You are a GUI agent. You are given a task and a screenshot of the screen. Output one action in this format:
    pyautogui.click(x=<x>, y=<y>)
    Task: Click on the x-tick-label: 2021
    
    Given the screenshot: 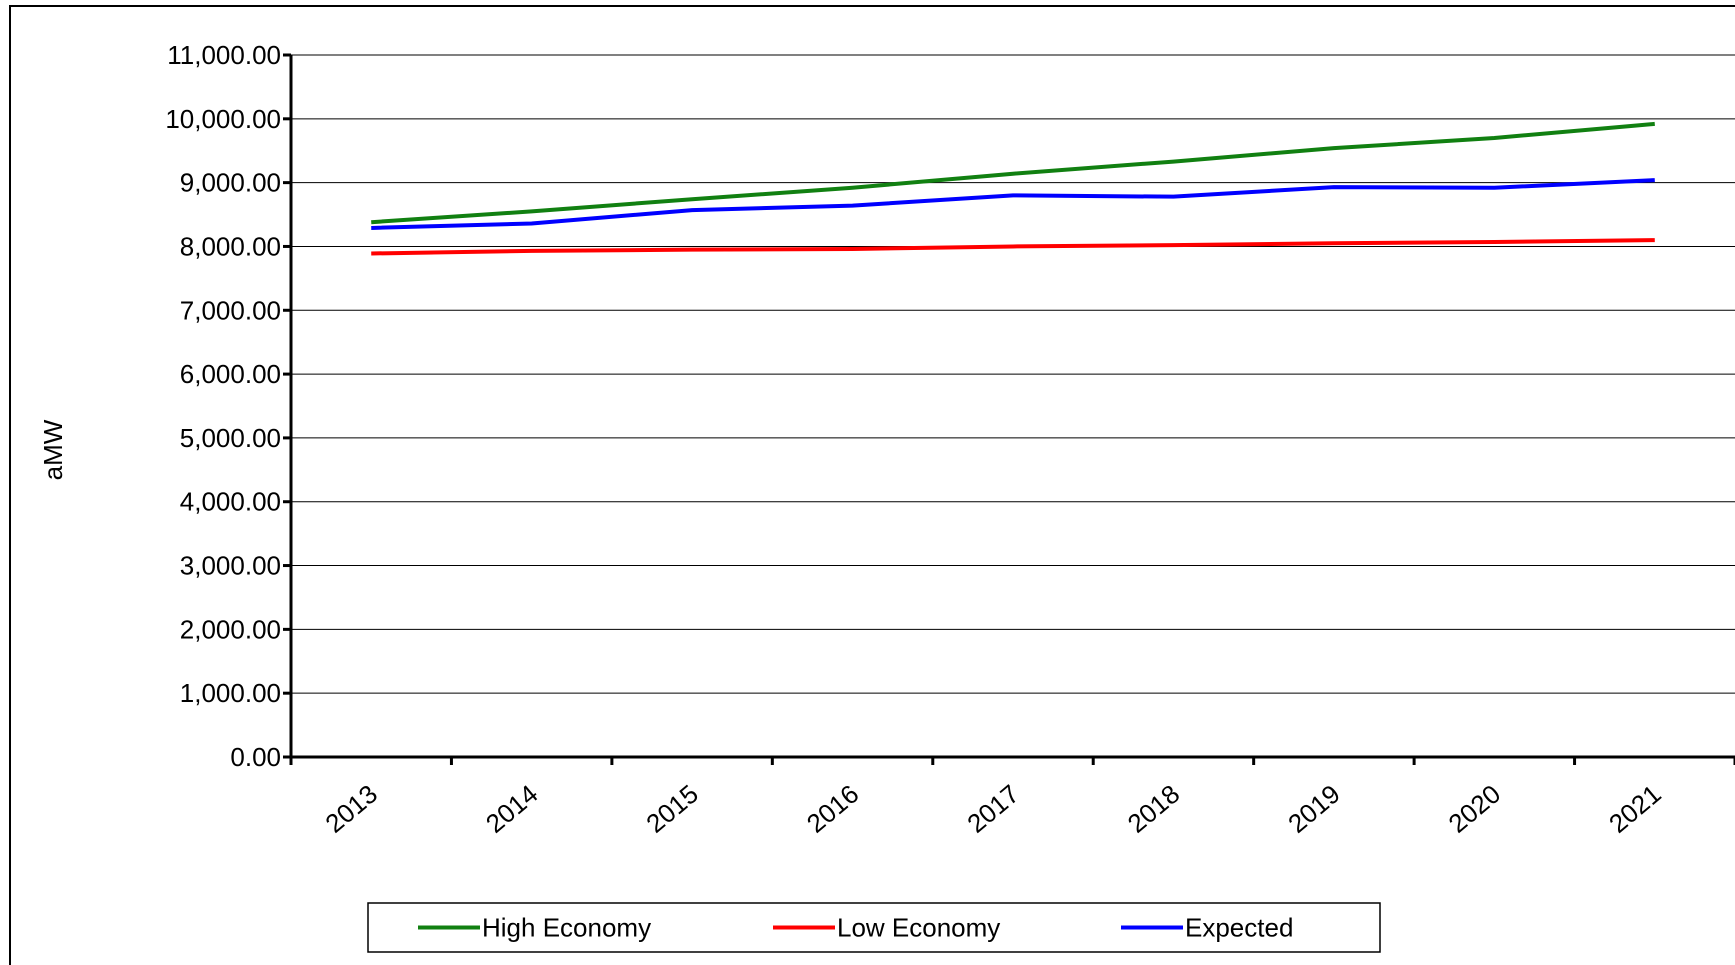 What is the action you would take?
    pyautogui.click(x=1635, y=809)
    